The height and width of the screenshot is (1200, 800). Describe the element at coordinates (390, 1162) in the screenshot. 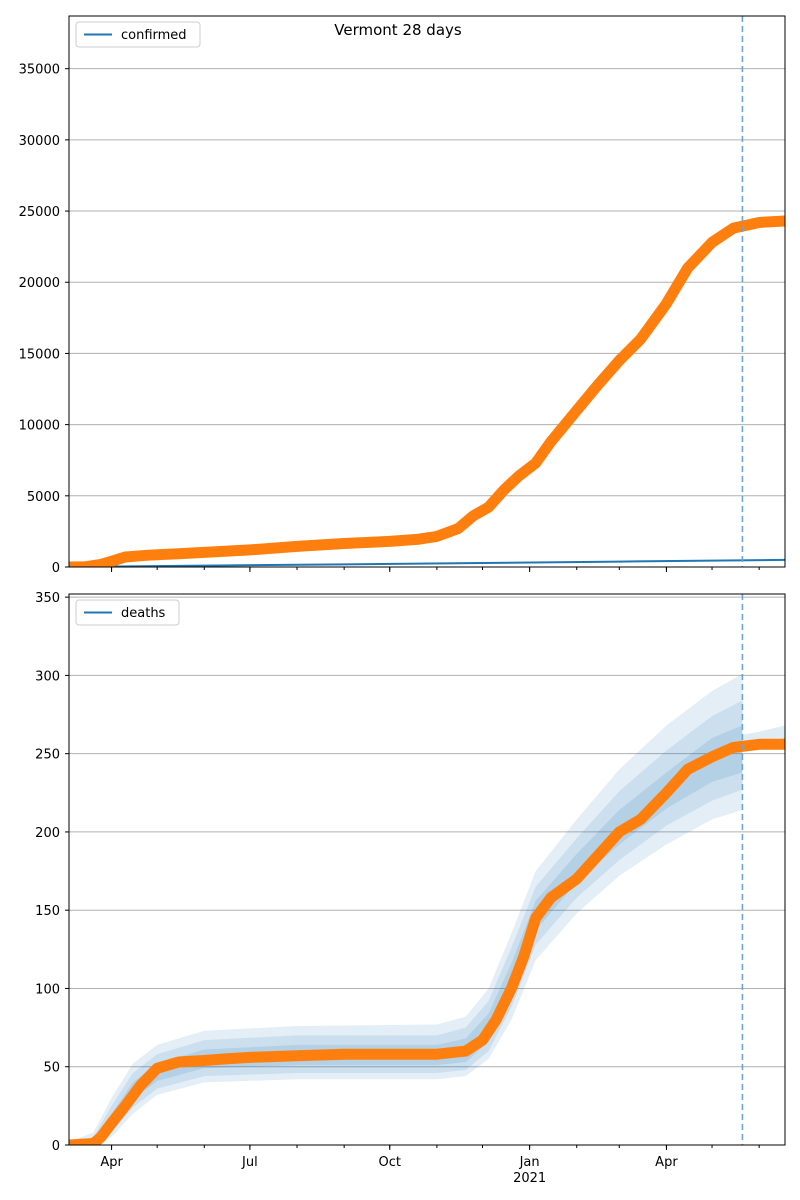

I see `x-tick-label: Oct` at that location.